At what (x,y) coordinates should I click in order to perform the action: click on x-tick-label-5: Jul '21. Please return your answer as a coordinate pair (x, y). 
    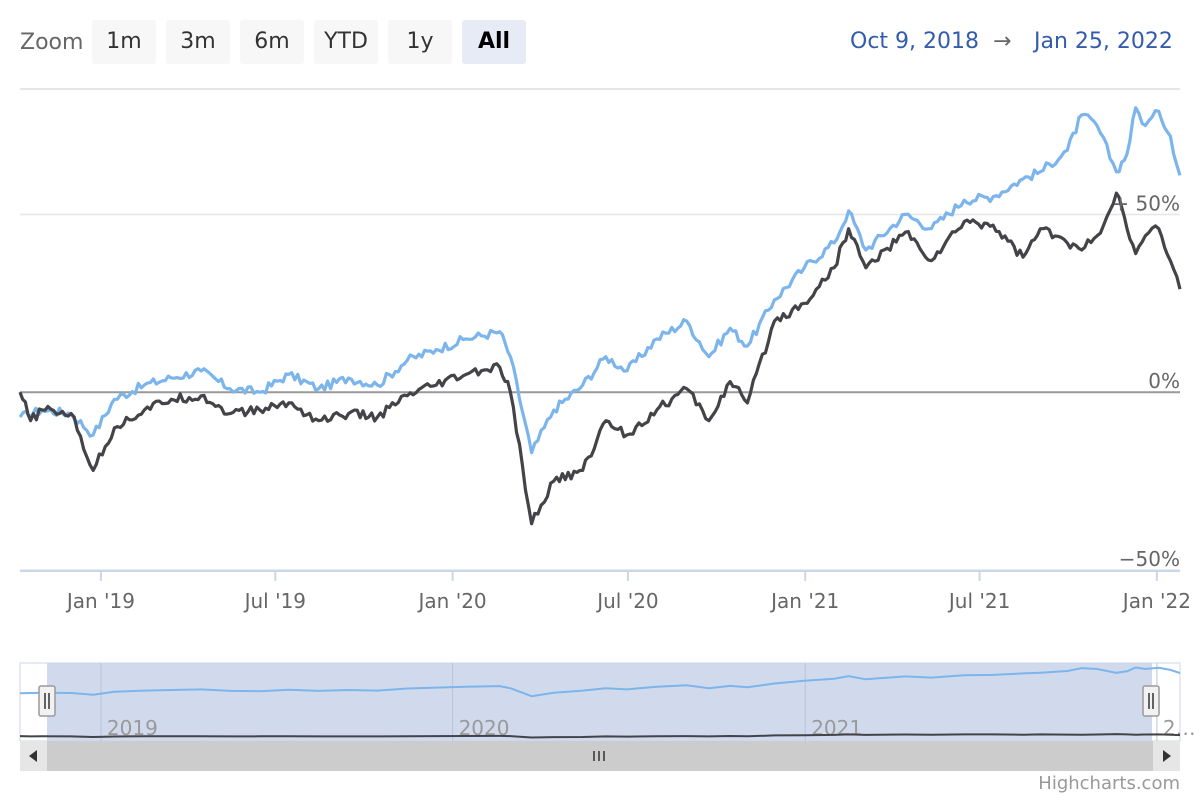
    Looking at the image, I should click on (978, 601).